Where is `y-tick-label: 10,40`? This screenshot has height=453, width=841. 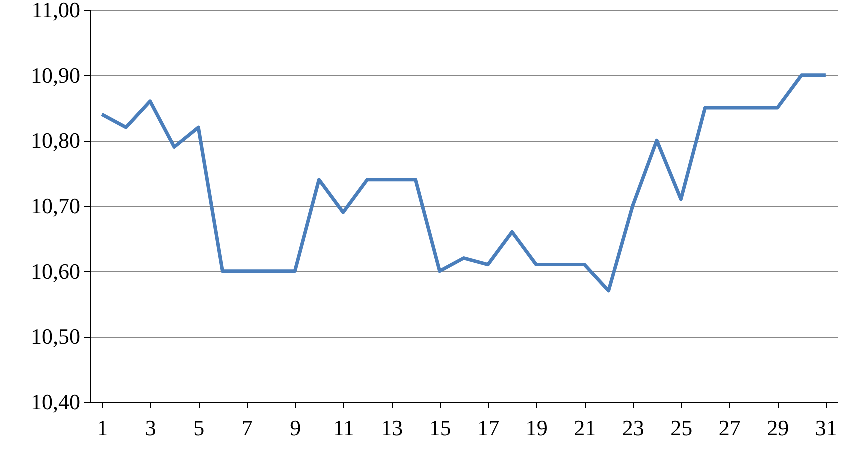 y-tick-label: 10,40 is located at coordinates (55, 402).